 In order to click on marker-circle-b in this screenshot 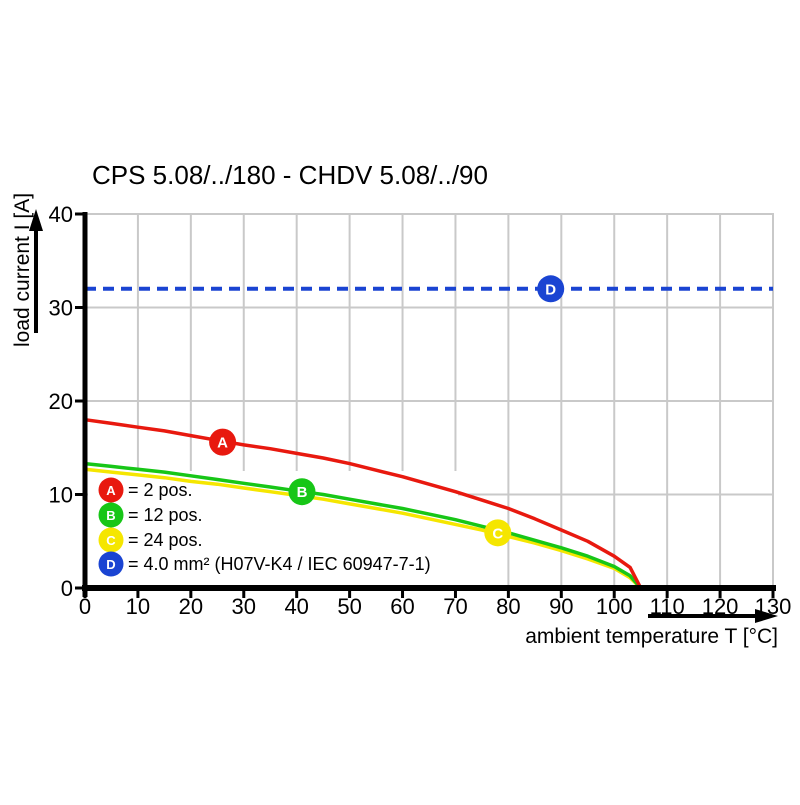, I will do `click(302, 492)`.